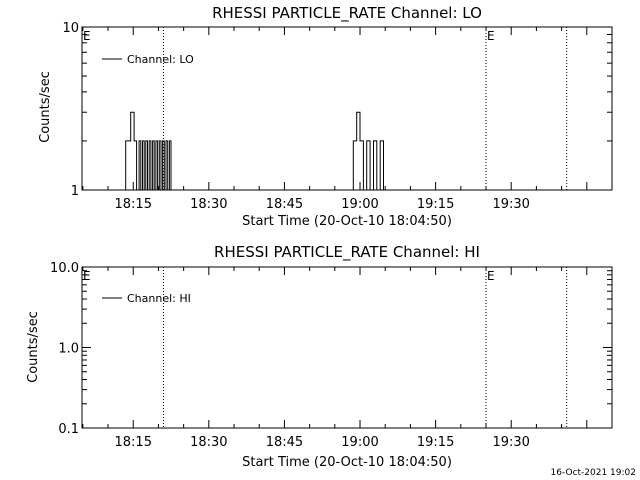  What do you see at coordinates (64, 268) in the screenshot?
I see `y-tick-label: 10.0` at bounding box center [64, 268].